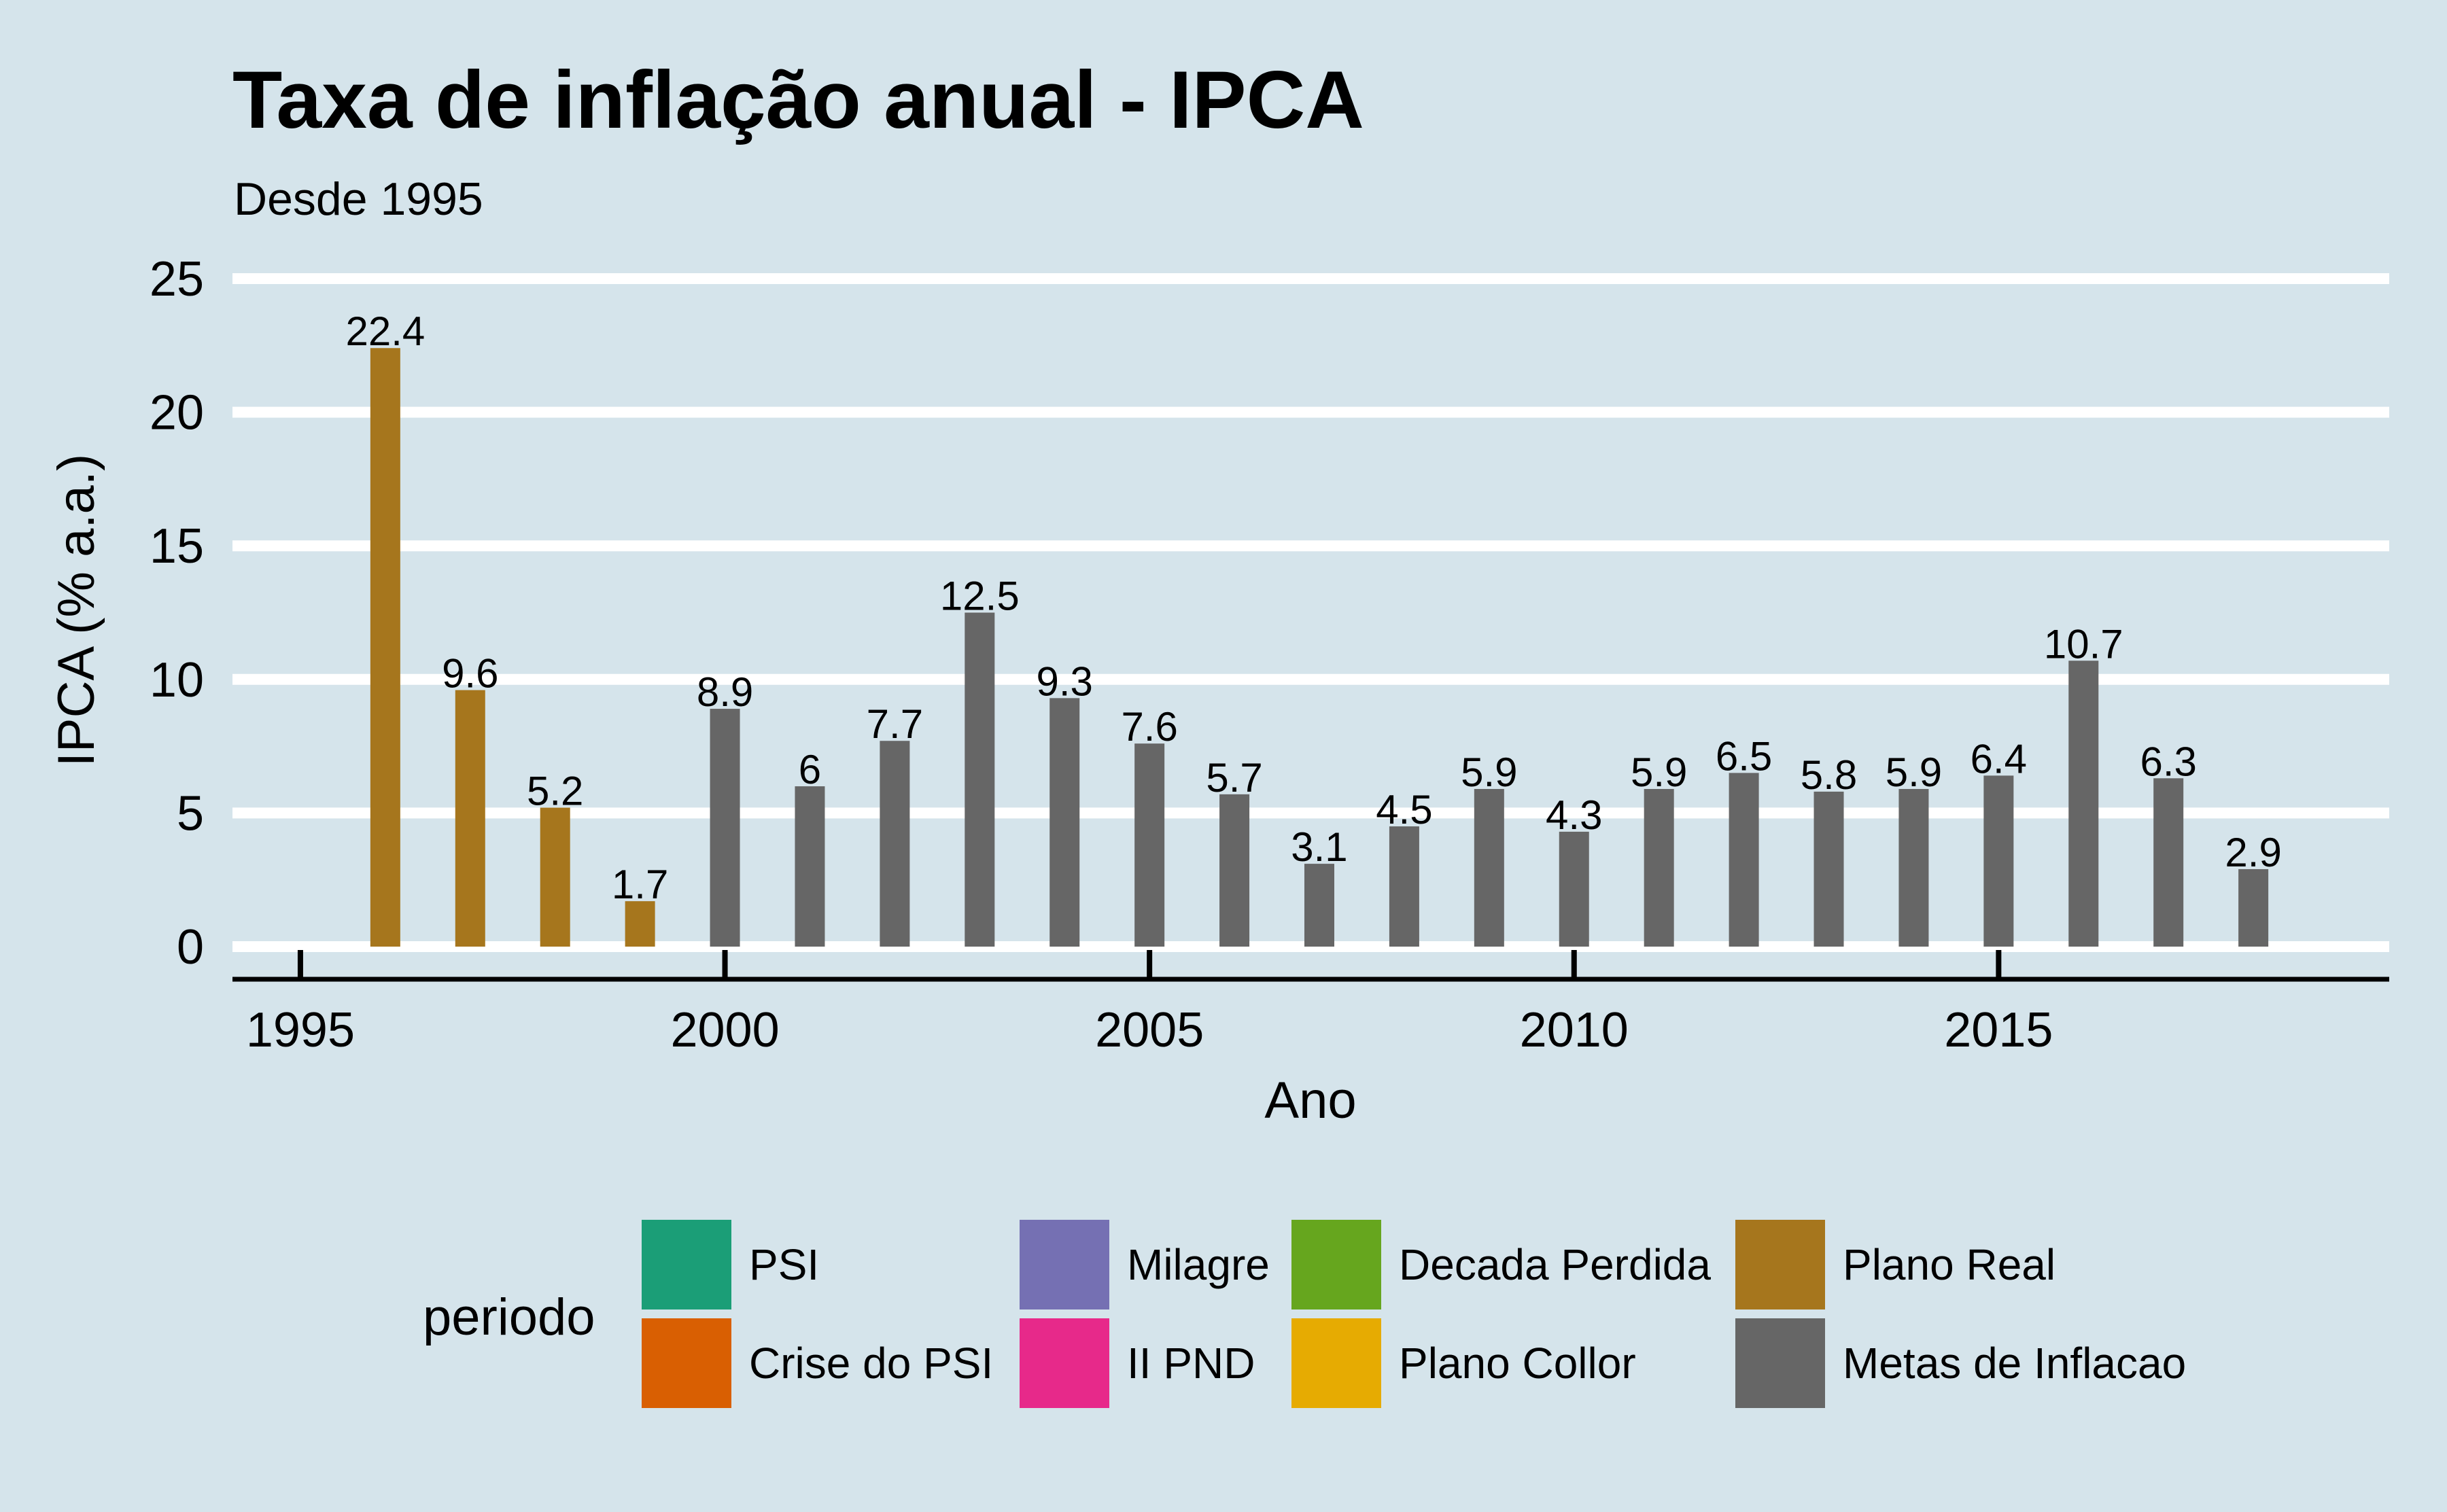 The width and height of the screenshot is (2447, 1512). What do you see at coordinates (1065, 823) in the screenshot?
I see `bar-2004` at bounding box center [1065, 823].